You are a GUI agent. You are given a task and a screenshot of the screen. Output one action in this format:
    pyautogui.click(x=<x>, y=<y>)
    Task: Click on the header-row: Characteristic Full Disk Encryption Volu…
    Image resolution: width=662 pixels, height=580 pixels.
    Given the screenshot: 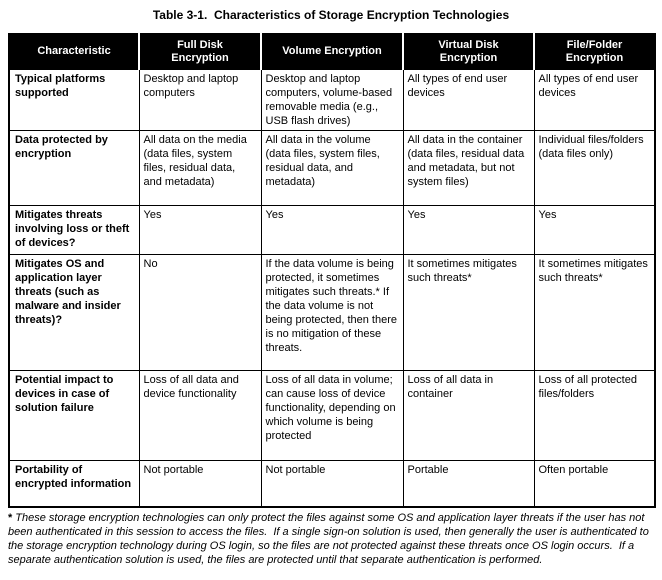 What is the action you would take?
    pyautogui.click(x=332, y=52)
    